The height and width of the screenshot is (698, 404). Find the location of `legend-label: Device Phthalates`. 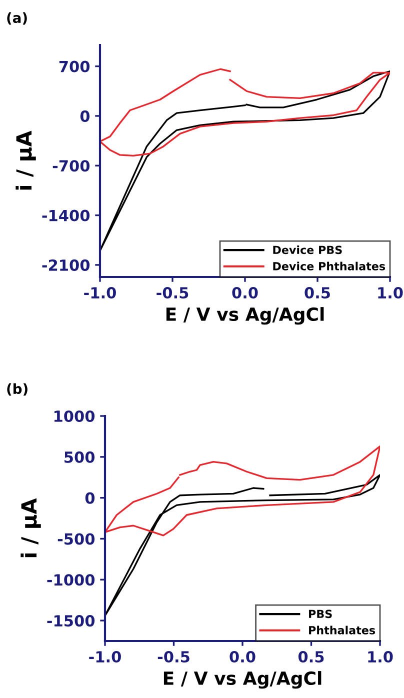

legend-label: Device Phthalates is located at coordinates (329, 266).